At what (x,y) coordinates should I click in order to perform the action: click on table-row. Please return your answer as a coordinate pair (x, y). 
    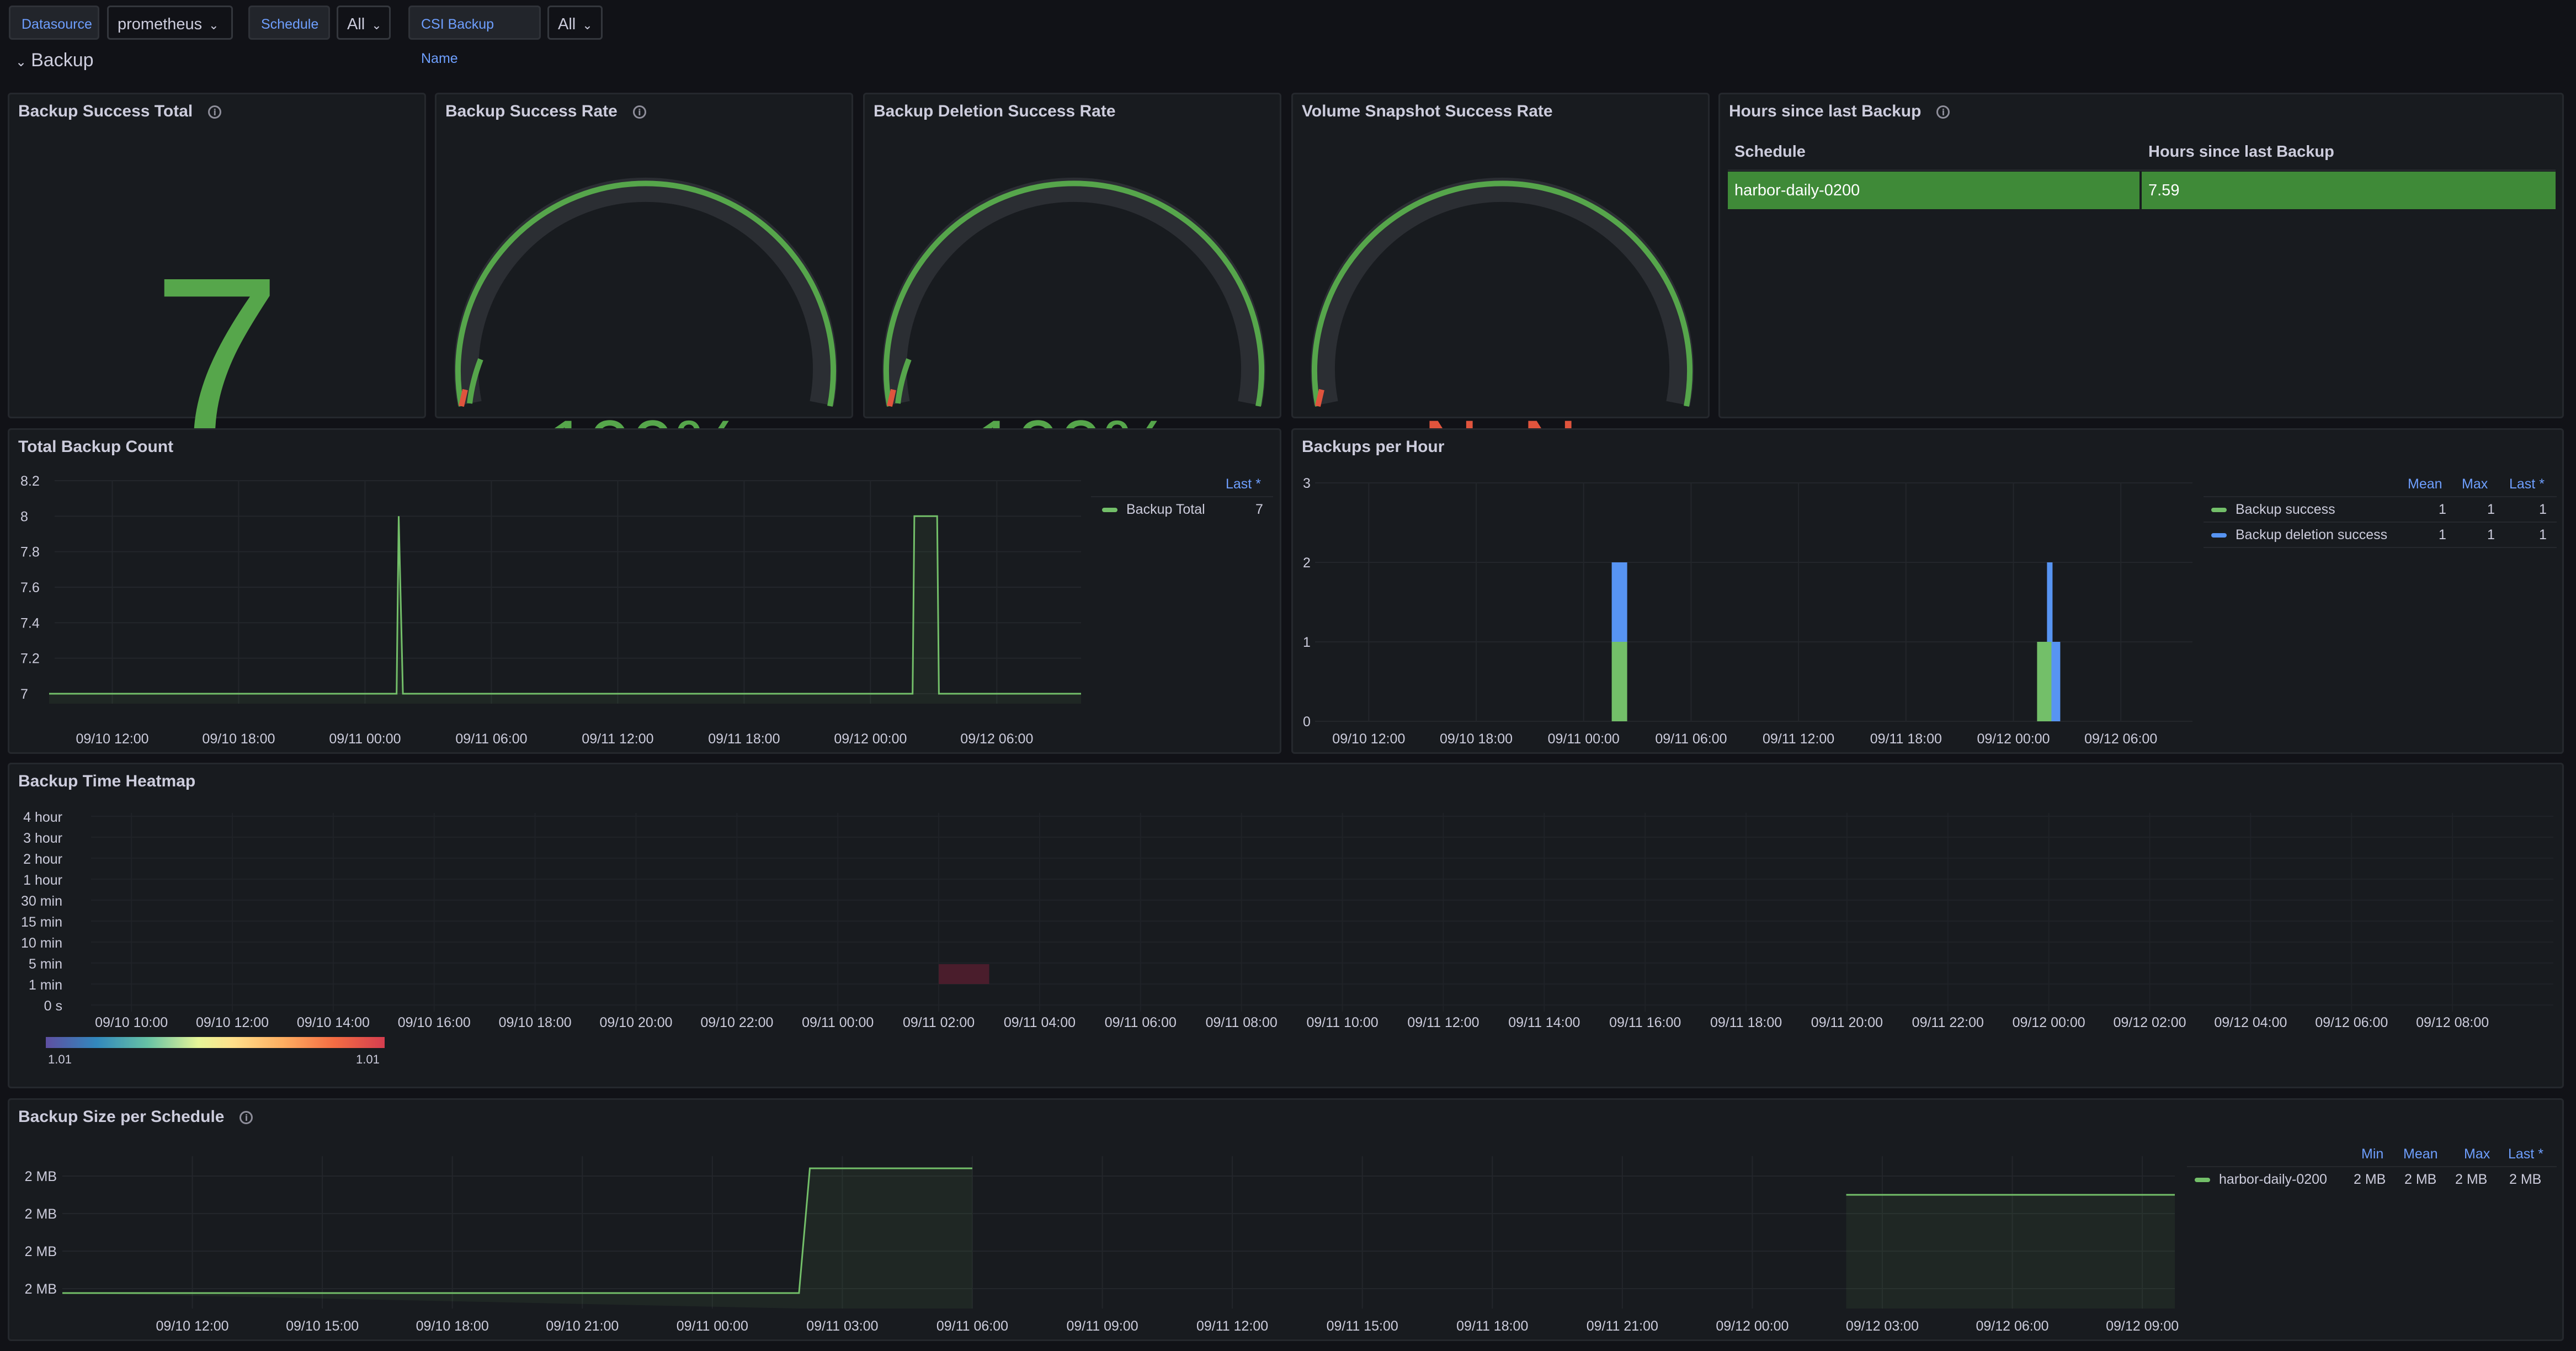
    Looking at the image, I should click on (2349, 190).